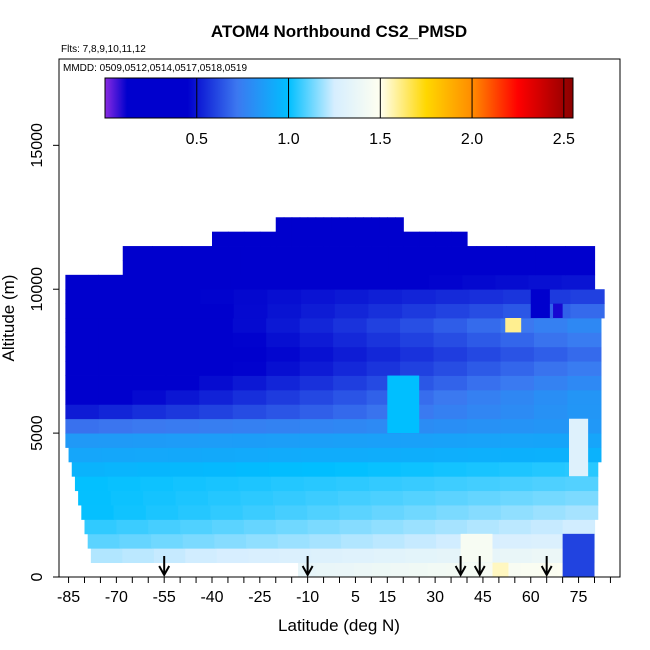 This screenshot has width=650, height=650. I want to click on flight-arrows, so click(355, 567).